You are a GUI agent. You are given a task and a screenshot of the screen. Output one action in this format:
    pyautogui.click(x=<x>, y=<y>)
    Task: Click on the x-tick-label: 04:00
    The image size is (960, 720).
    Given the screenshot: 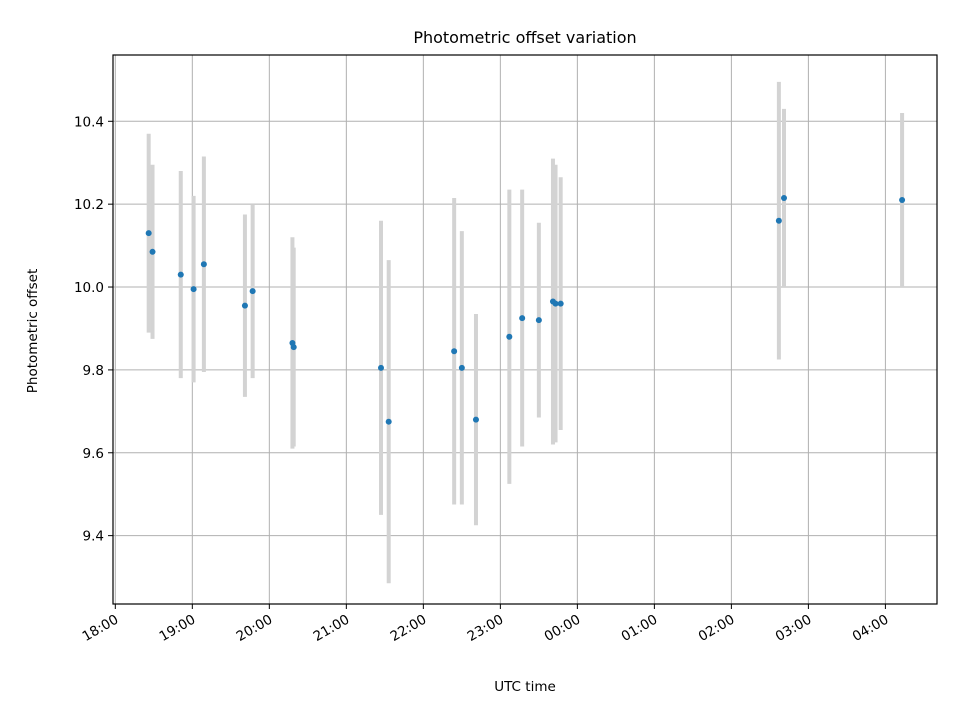 What is the action you would take?
    pyautogui.click(x=871, y=628)
    